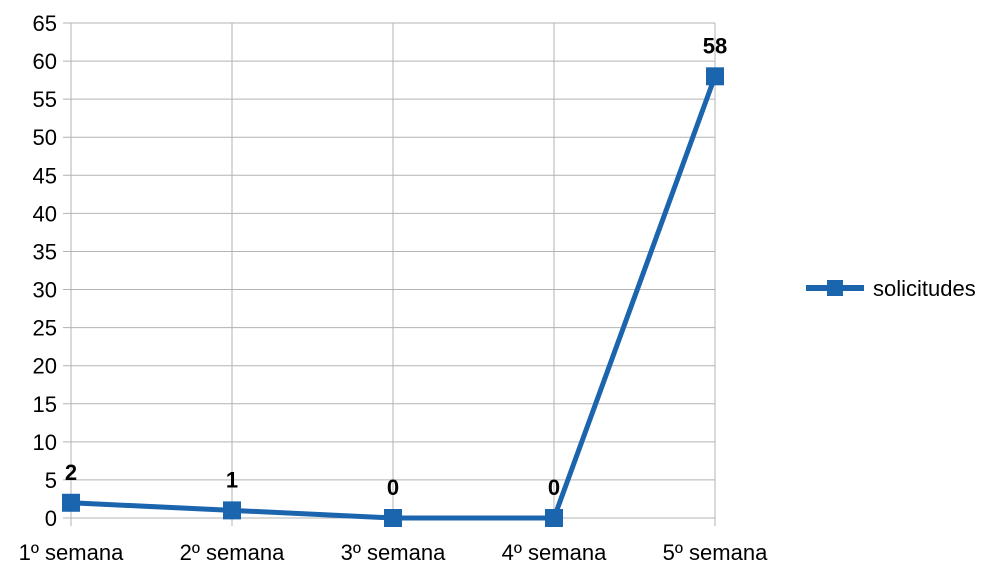 This screenshot has height=564, width=1000. I want to click on y-tick-label: 55, so click(45, 99).